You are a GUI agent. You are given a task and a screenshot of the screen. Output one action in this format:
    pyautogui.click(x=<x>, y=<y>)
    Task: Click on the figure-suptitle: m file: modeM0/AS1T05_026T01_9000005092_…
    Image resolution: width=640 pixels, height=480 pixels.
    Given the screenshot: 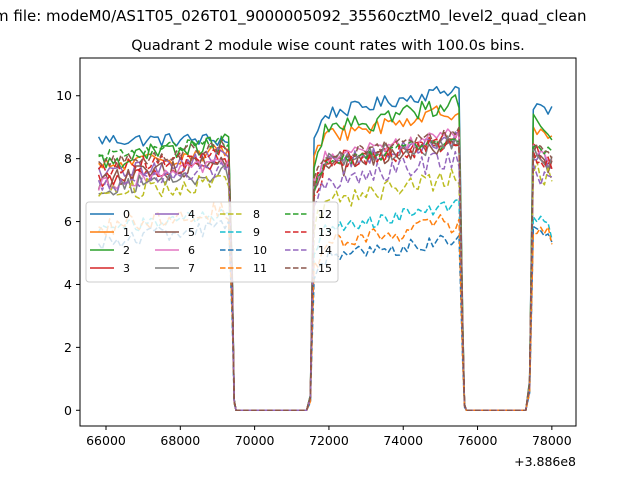 What is the action you would take?
    pyautogui.click(x=293, y=16)
    